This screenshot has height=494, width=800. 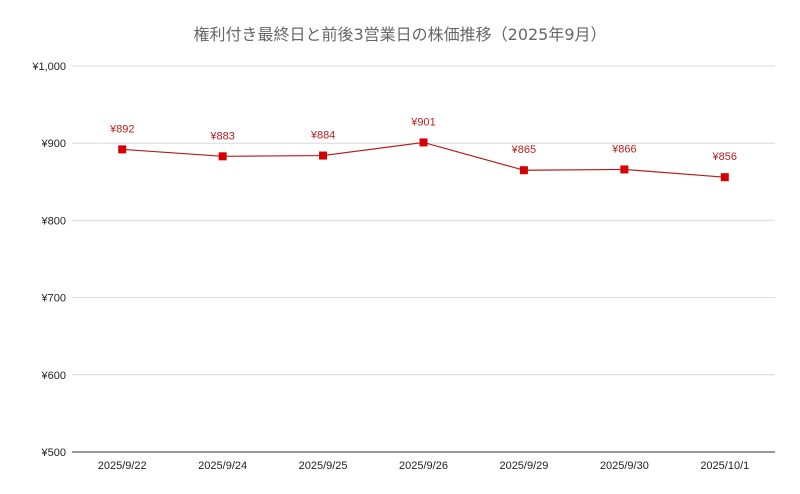 What do you see at coordinates (724, 157) in the screenshot?
I see `data-label: ¥856` at bounding box center [724, 157].